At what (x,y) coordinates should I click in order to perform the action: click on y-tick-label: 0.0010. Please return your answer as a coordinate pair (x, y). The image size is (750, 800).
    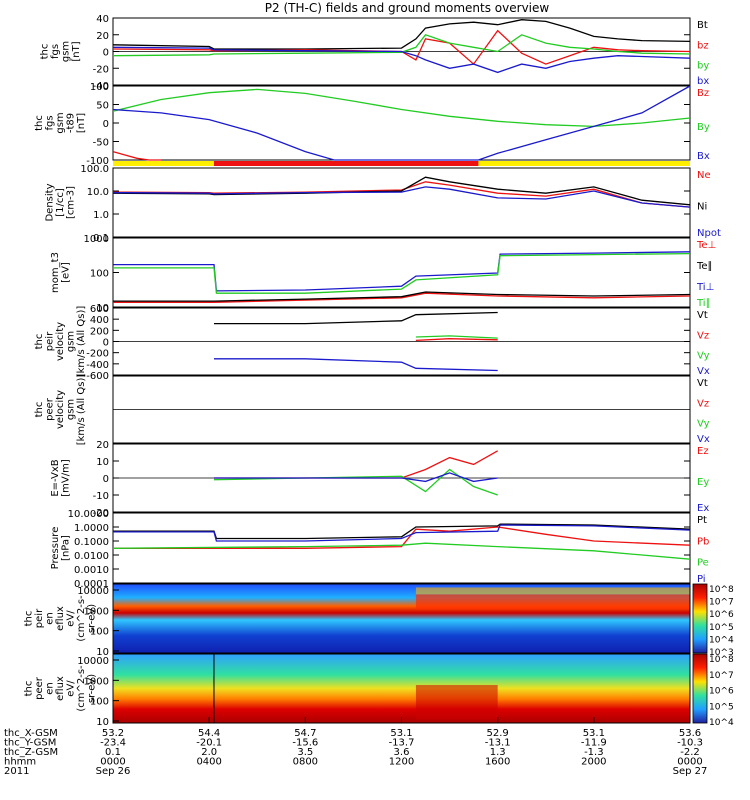
    Looking at the image, I should click on (91, 570).